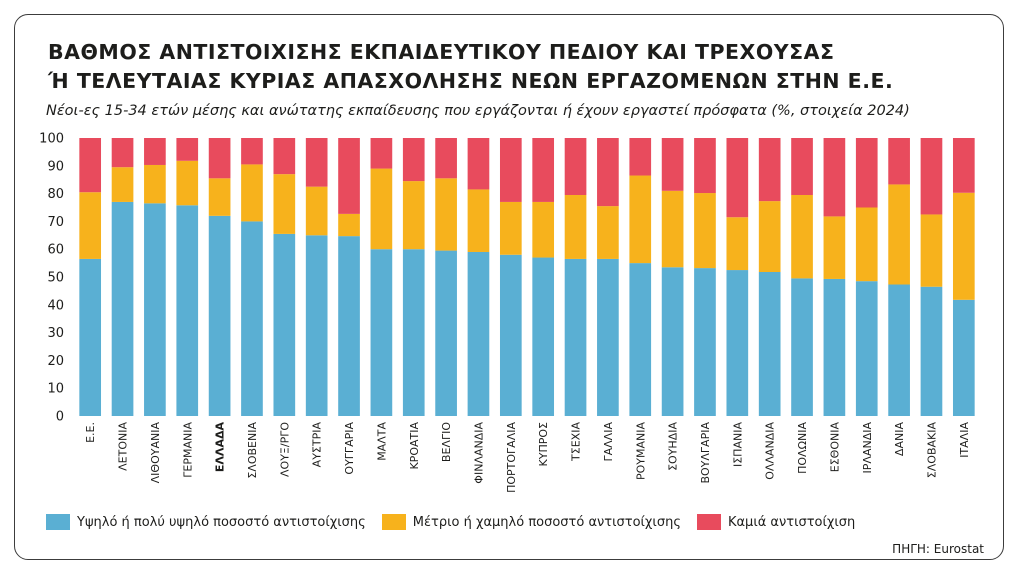  What do you see at coordinates (576, 442) in the screenshot?
I see `x-tick-label: ΤΣΕΧΙΑ` at bounding box center [576, 442].